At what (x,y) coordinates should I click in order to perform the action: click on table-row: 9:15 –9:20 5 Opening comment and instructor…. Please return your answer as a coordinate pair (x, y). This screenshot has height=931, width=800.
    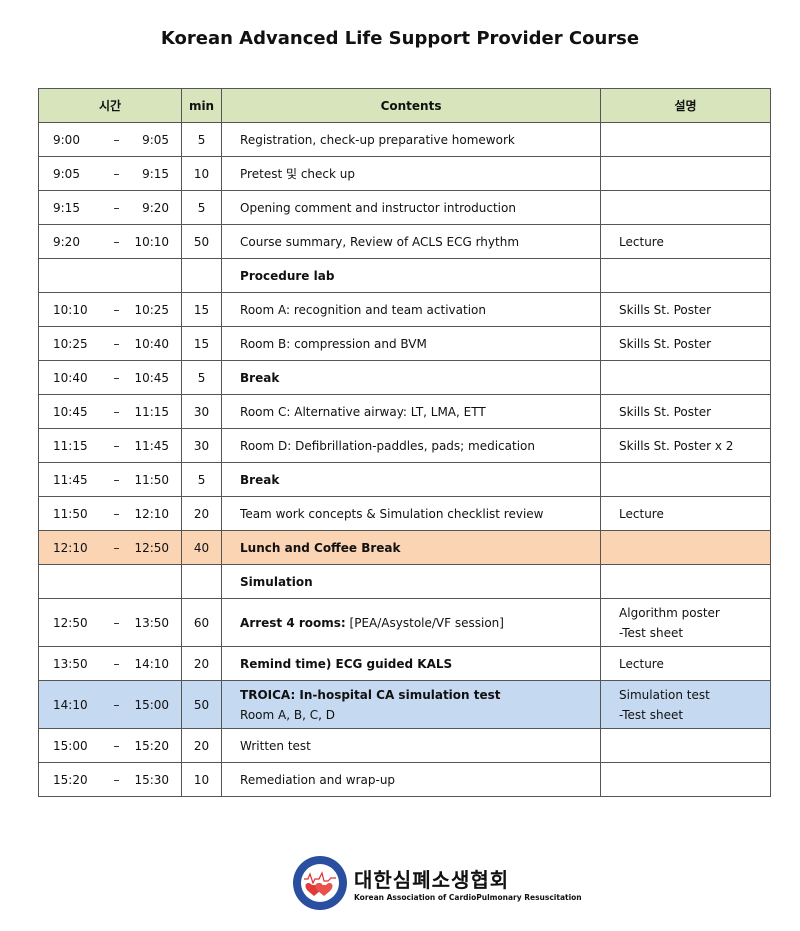
    Looking at the image, I should click on (405, 207).